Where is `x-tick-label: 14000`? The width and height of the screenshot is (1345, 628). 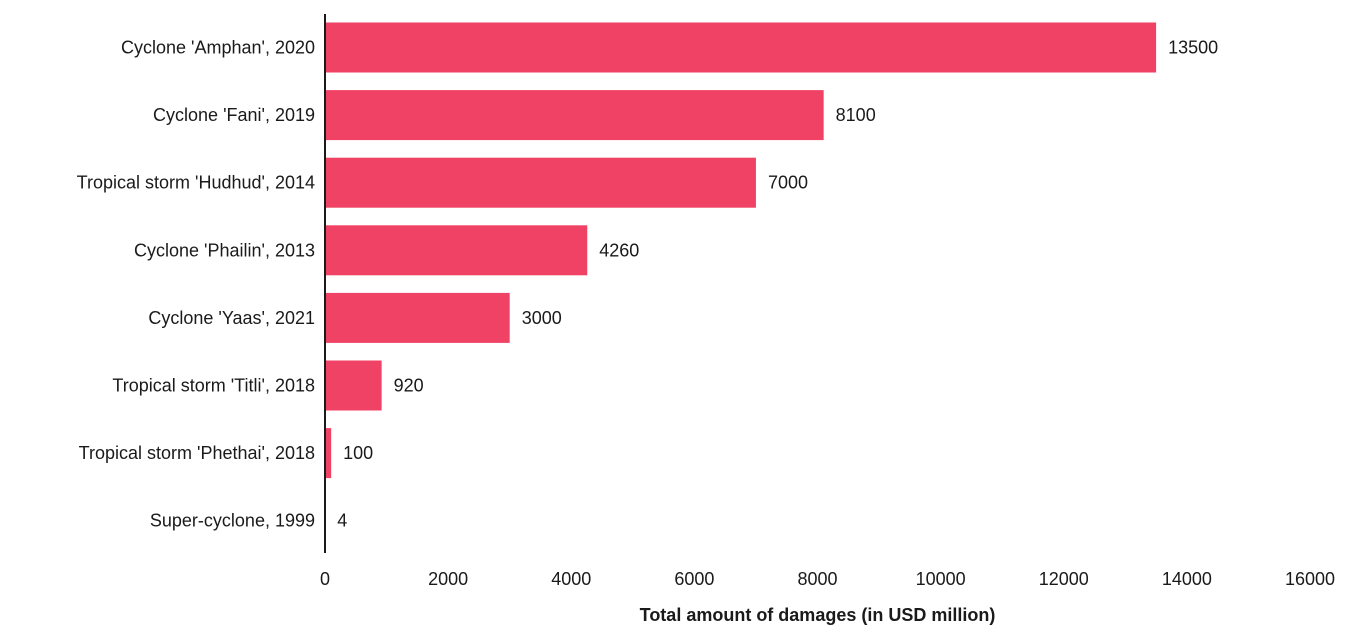 x-tick-label: 14000 is located at coordinates (1187, 579).